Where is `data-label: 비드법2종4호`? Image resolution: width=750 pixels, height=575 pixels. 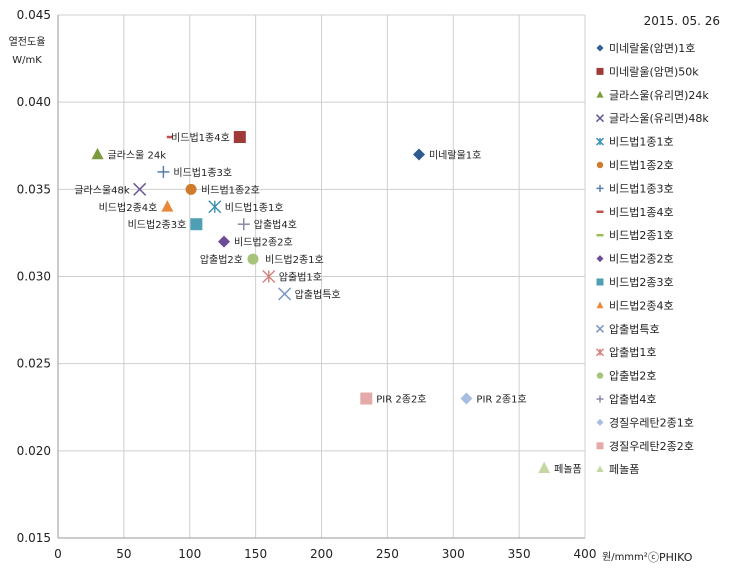 data-label: 비드법2종4호 is located at coordinates (128, 208).